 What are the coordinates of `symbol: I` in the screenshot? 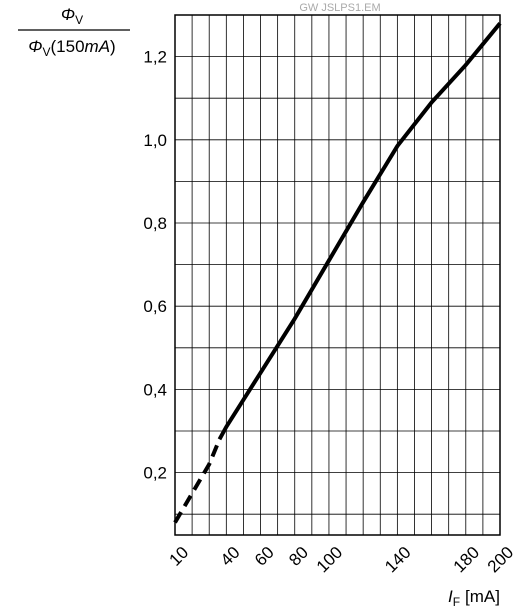 It's located at (450, 596).